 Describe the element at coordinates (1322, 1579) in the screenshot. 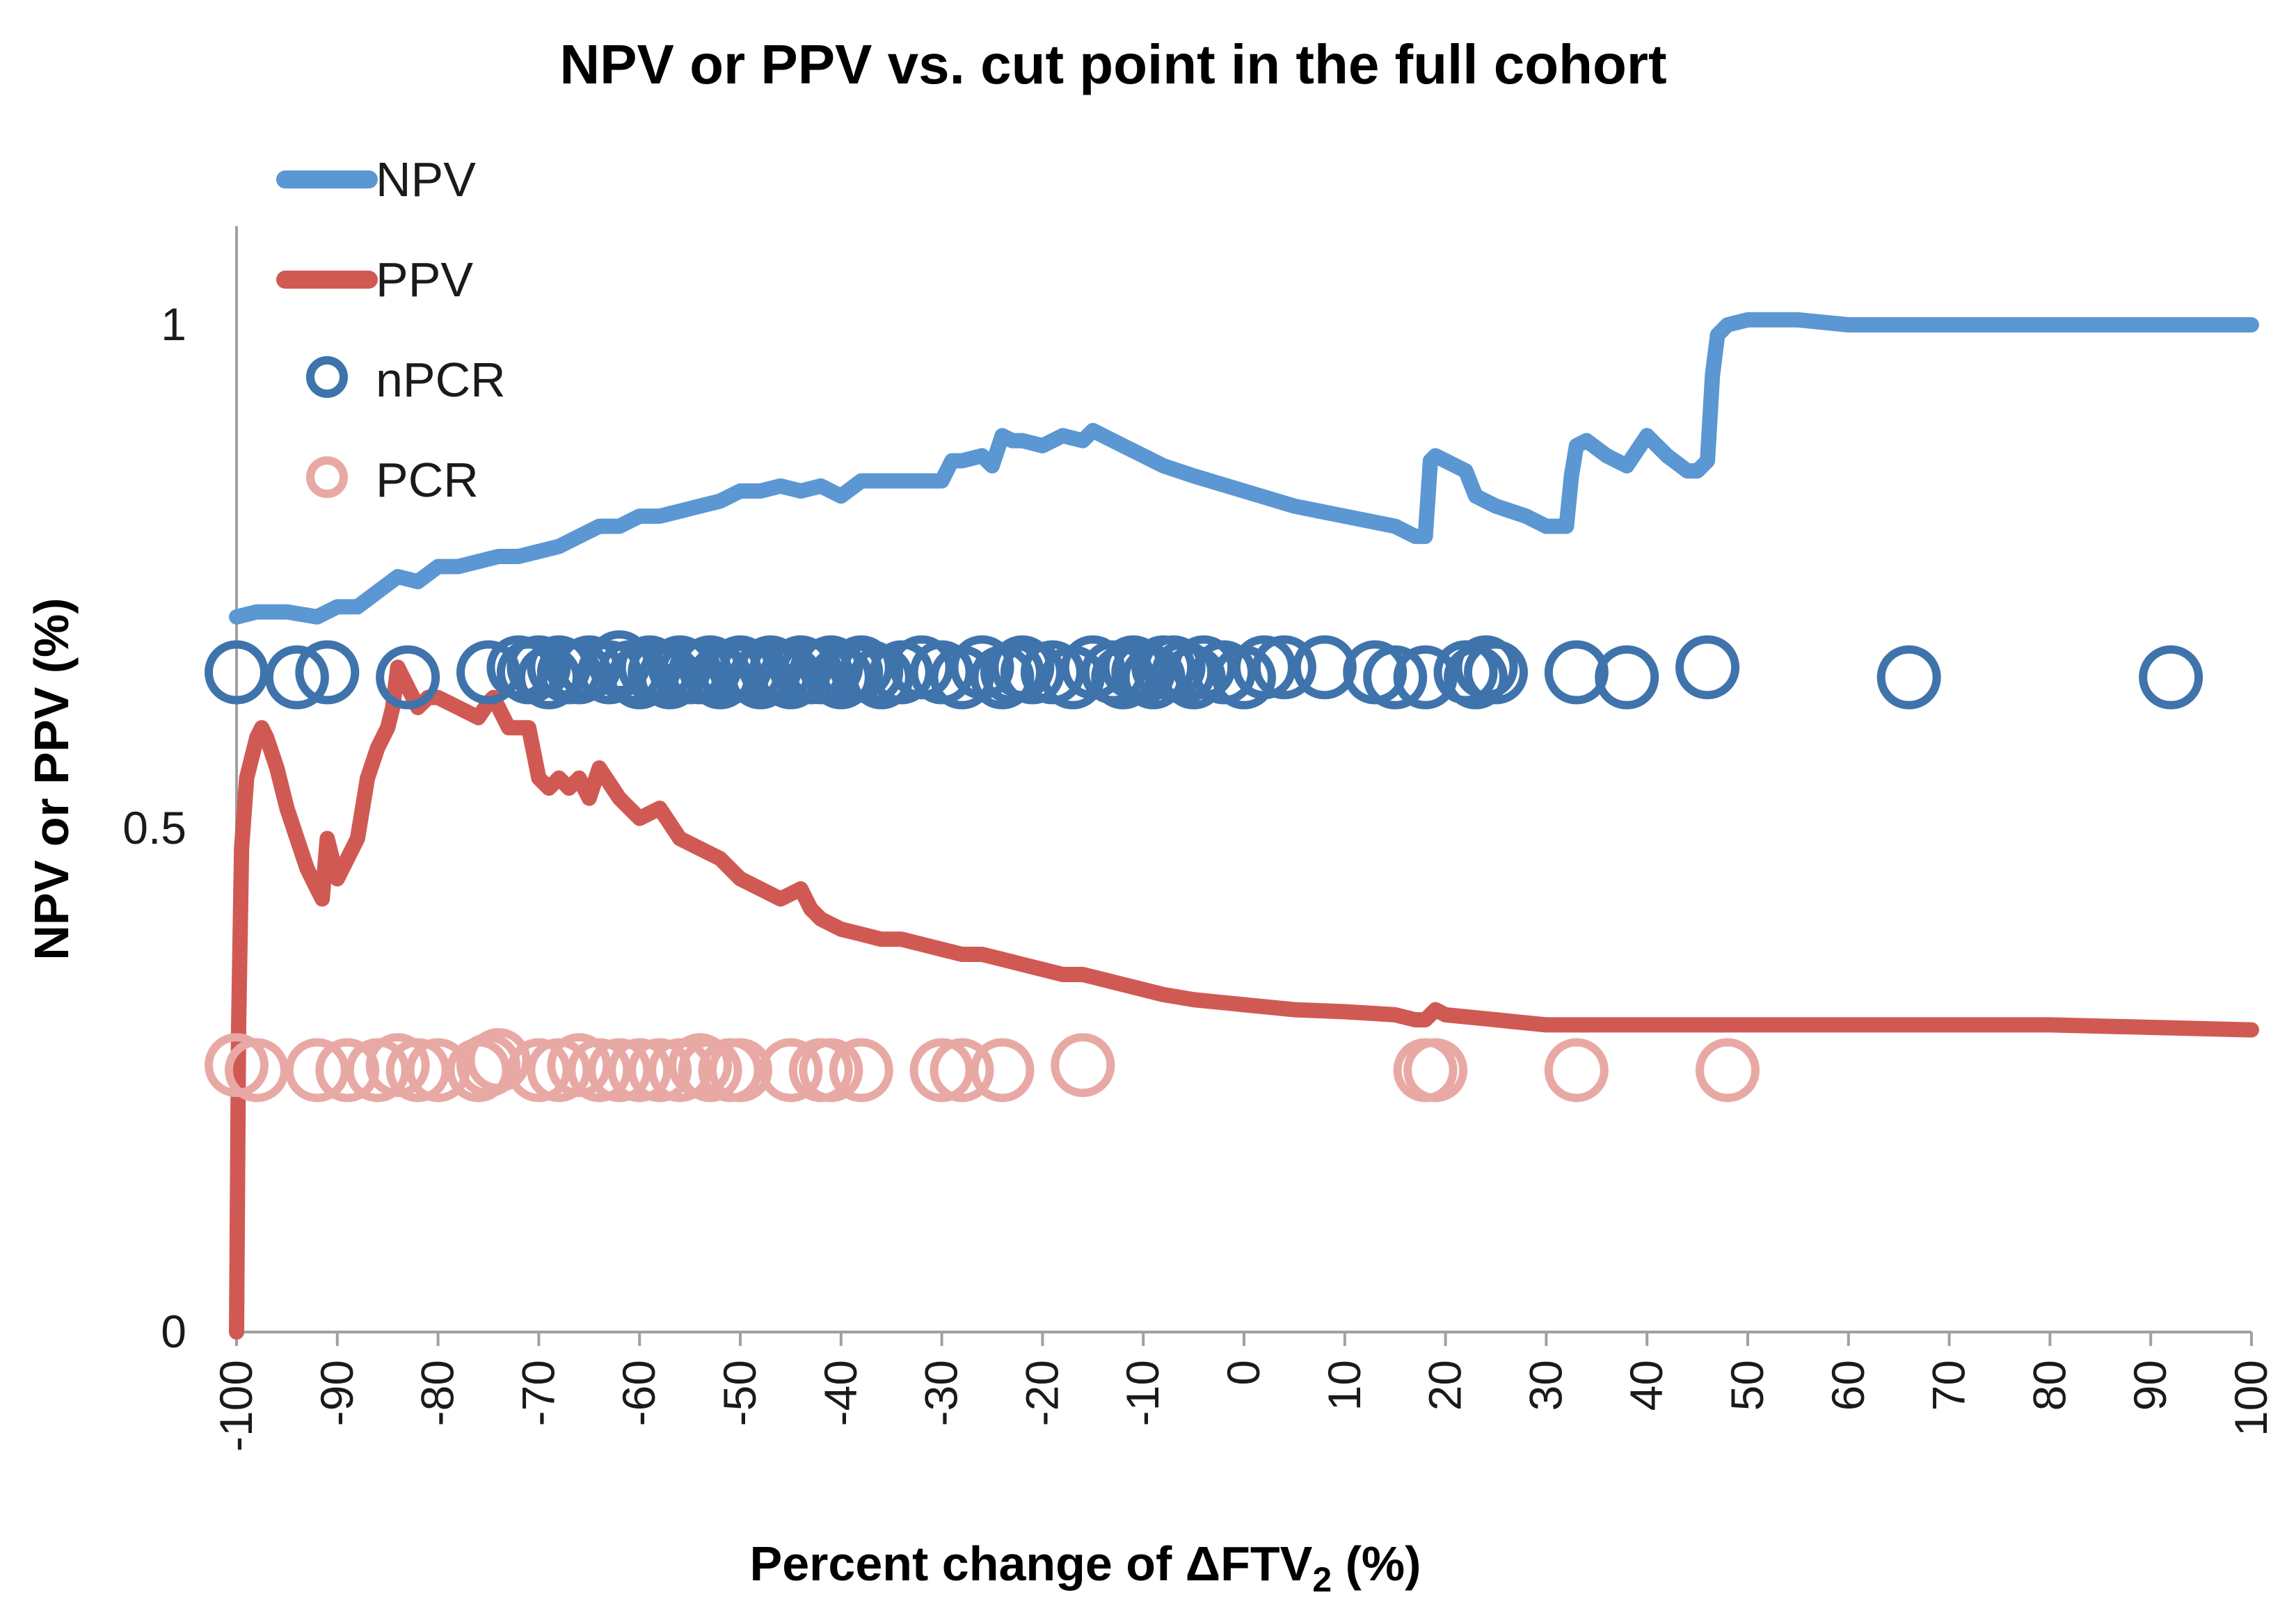

I see `x-axis-title-subscript: 2` at that location.